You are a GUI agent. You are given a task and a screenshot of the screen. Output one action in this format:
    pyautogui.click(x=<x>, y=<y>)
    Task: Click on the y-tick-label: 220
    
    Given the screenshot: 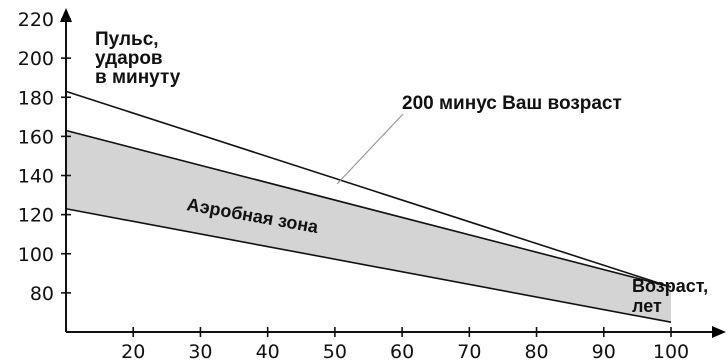 What is the action you would take?
    pyautogui.click(x=36, y=20)
    